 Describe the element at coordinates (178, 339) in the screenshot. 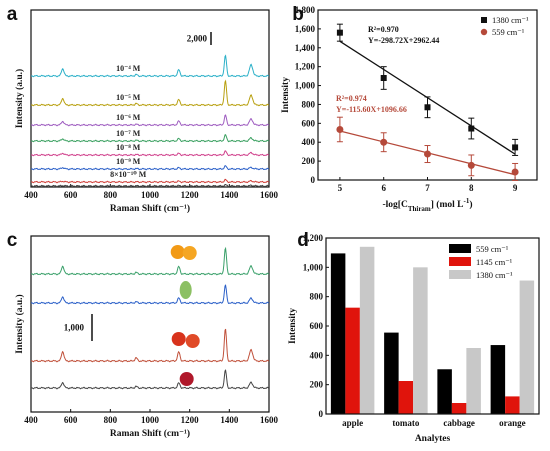

I see `tomato-icon` at that location.